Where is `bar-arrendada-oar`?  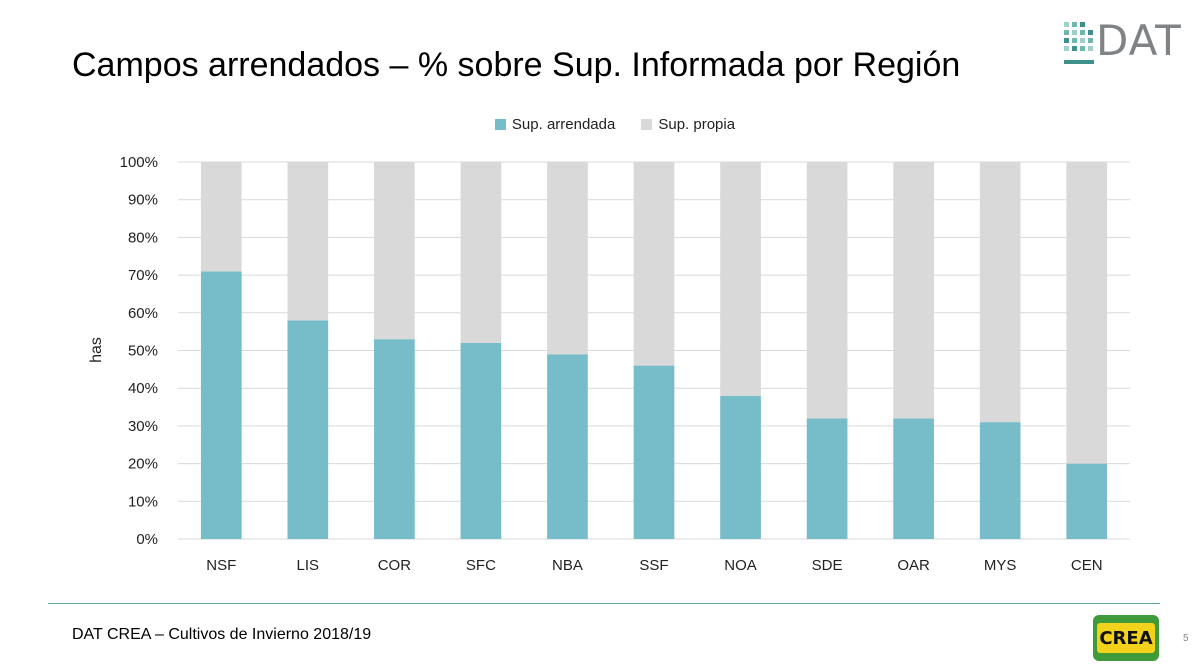
bar-arrendada-oar is located at coordinates (913, 478).